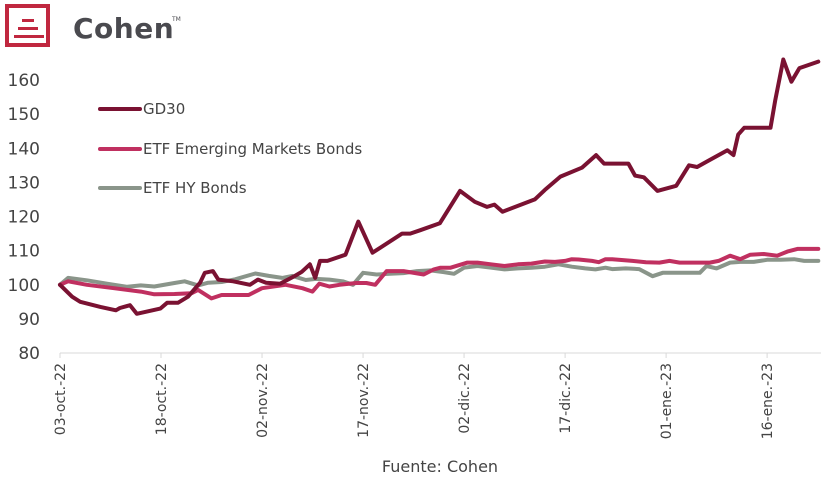 This screenshot has height=480, width=838. I want to click on y-axis: 80 90 100 110 120 130 140 150 160, so click(24, 217).